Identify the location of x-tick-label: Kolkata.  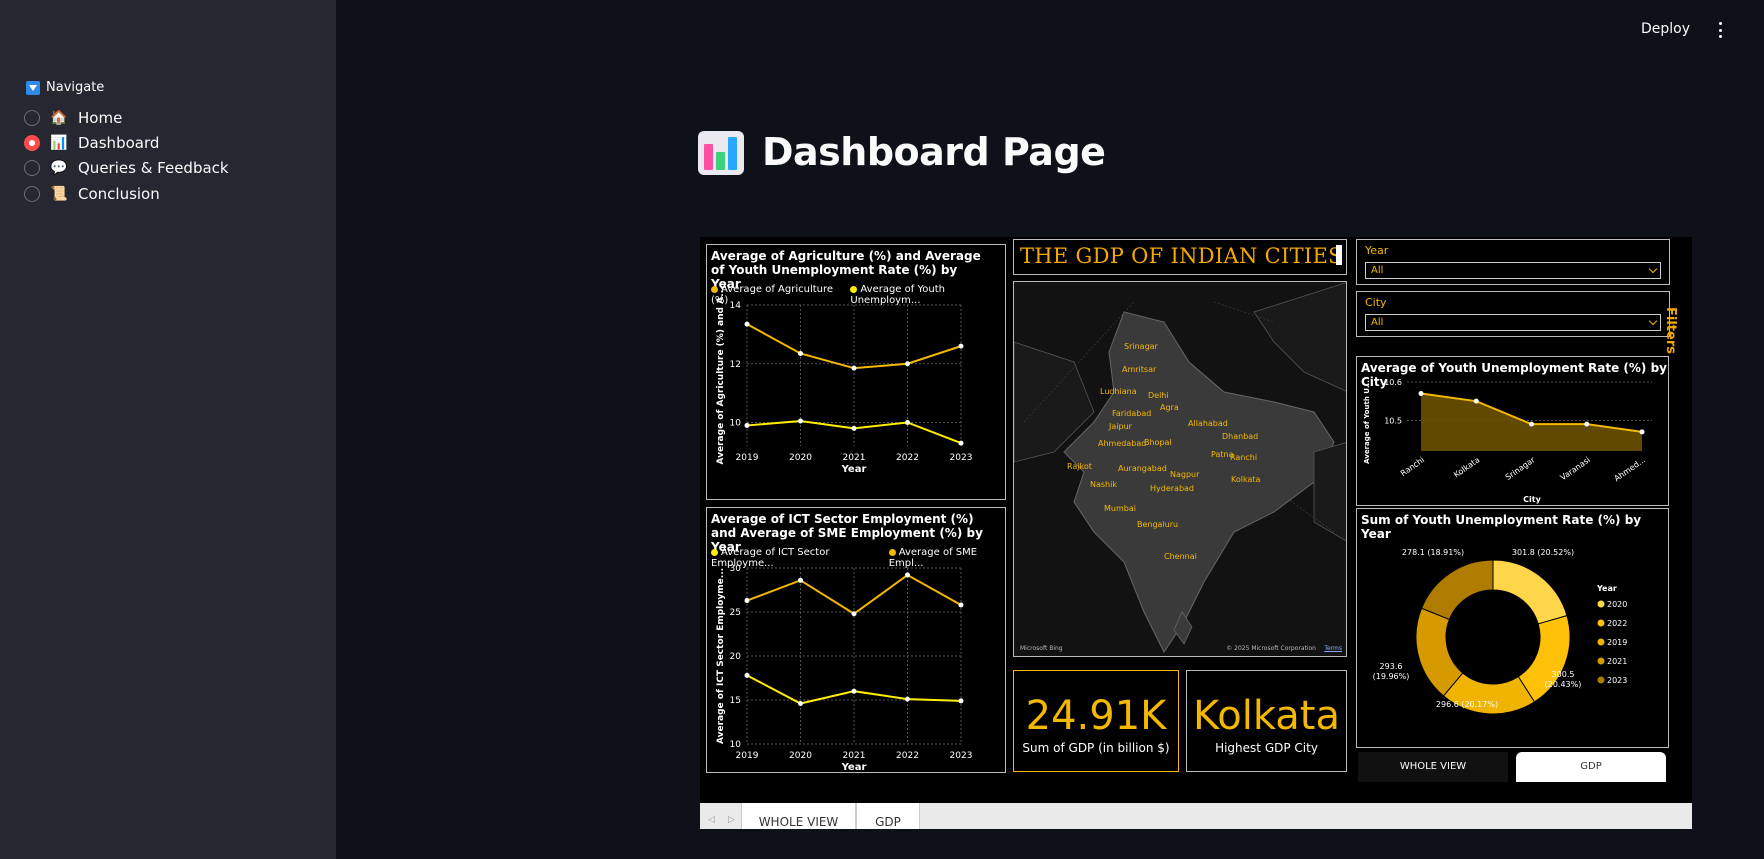
(1466, 467).